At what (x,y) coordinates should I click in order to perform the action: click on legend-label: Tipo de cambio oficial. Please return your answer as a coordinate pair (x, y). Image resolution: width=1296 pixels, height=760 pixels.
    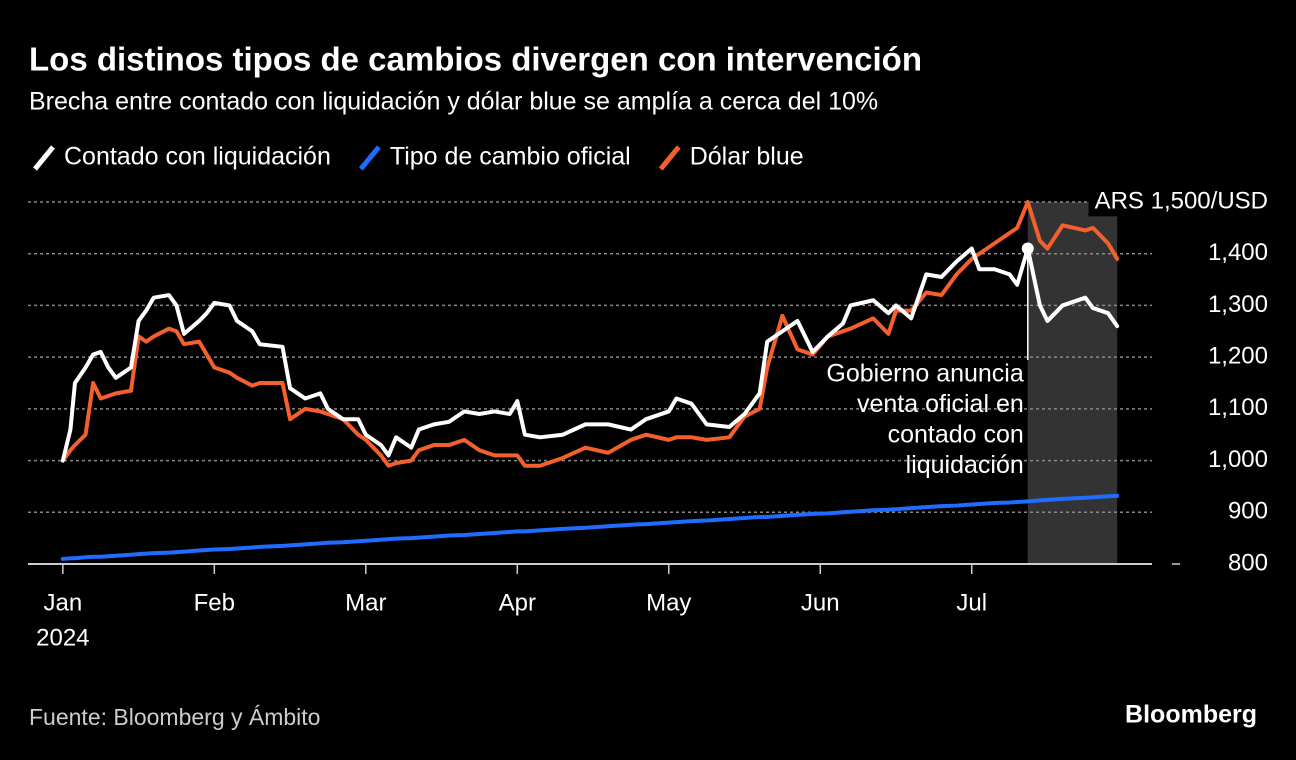
    Looking at the image, I should click on (510, 157).